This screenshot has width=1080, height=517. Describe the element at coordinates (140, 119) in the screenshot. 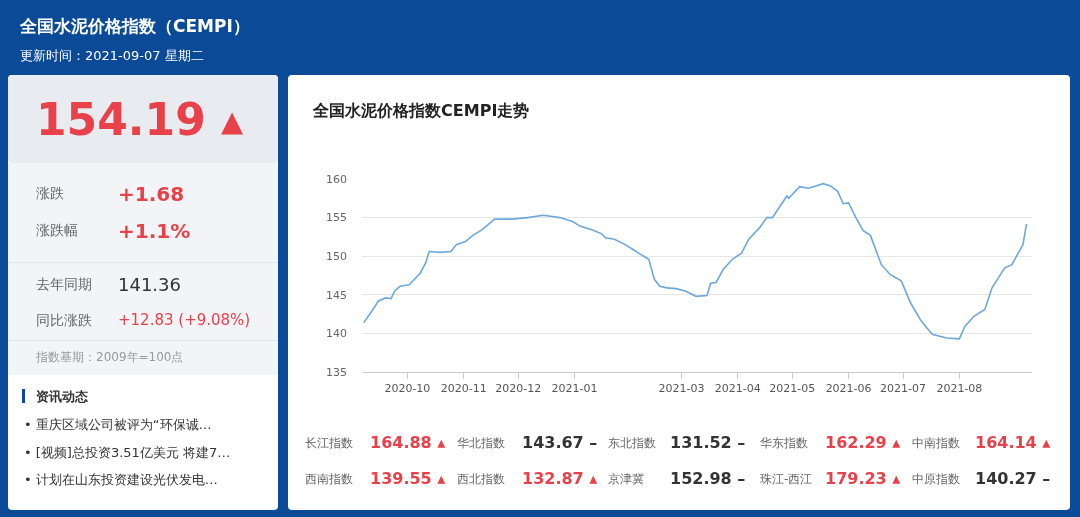

I see `text: 154.19 ▴` at that location.